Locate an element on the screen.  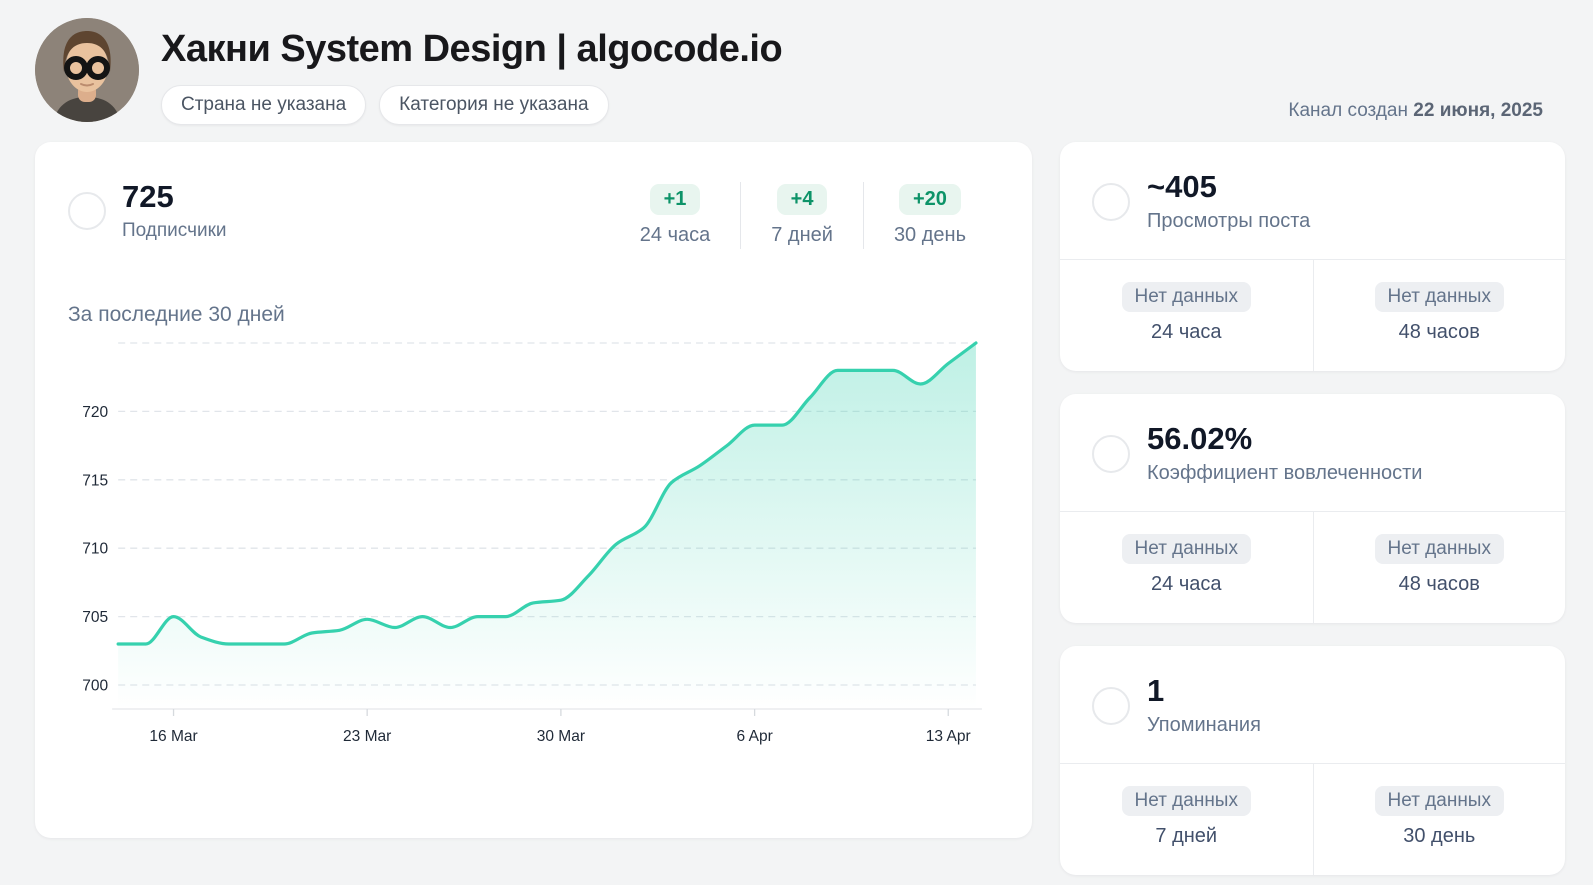
svg-text: 13 Apr is located at coordinates (948, 736).